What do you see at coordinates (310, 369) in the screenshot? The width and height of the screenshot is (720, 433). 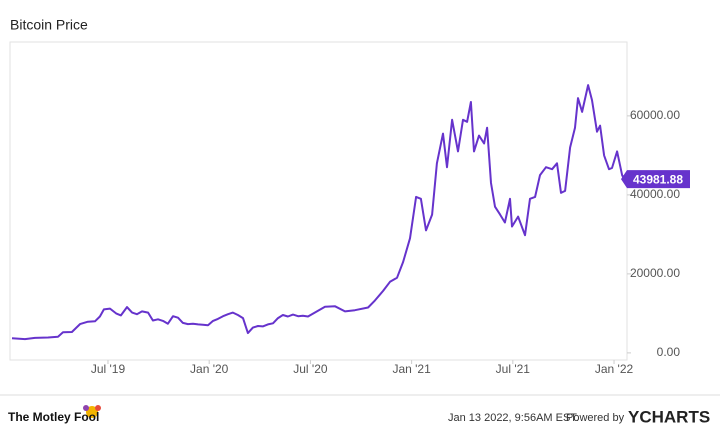 I see `x-tick-label: Jul '20` at bounding box center [310, 369].